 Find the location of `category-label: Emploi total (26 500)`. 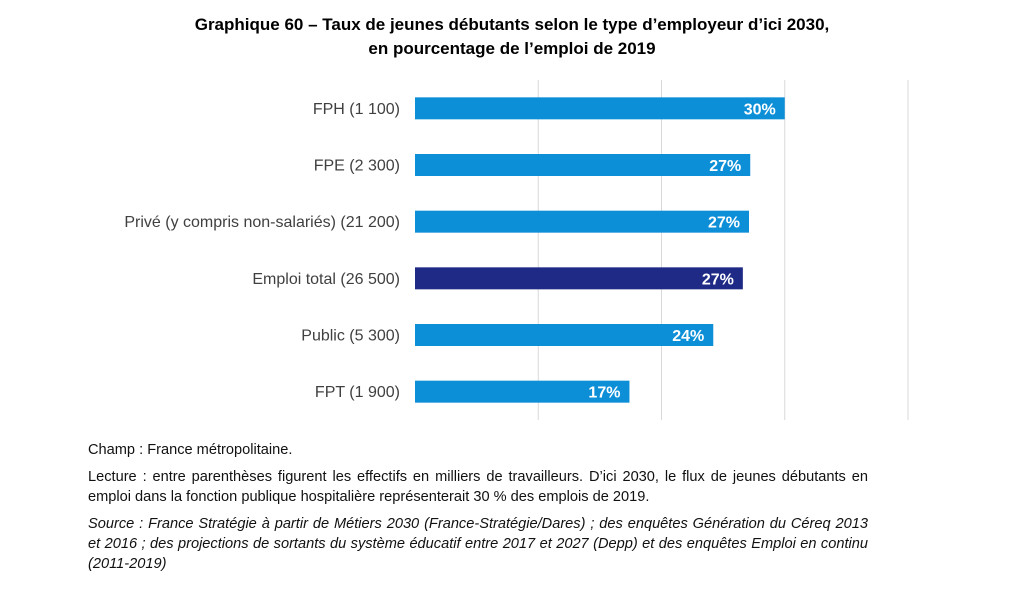

category-label: Emploi total (26 500) is located at coordinates (326, 279).